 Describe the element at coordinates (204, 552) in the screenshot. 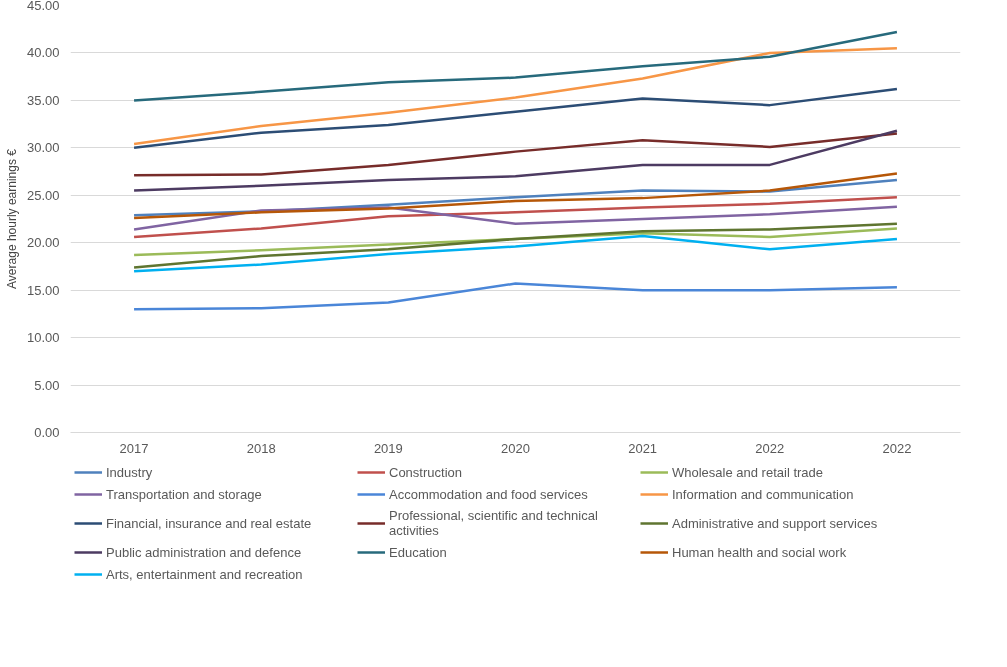

I see `legend-label: Public administration and defence` at that location.